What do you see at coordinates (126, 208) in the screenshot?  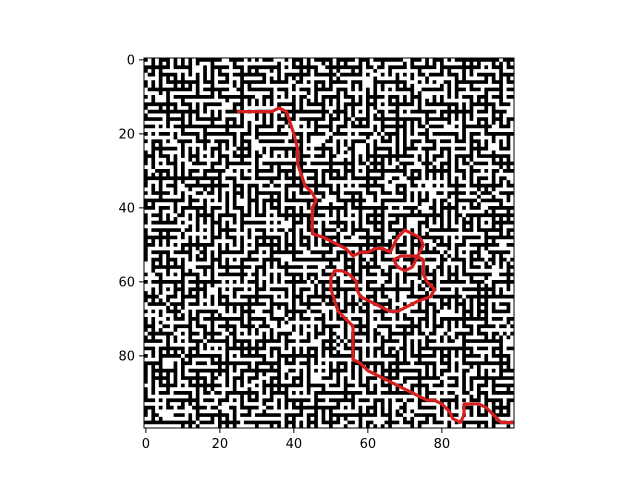 I see `y-tick-label: 40` at bounding box center [126, 208].